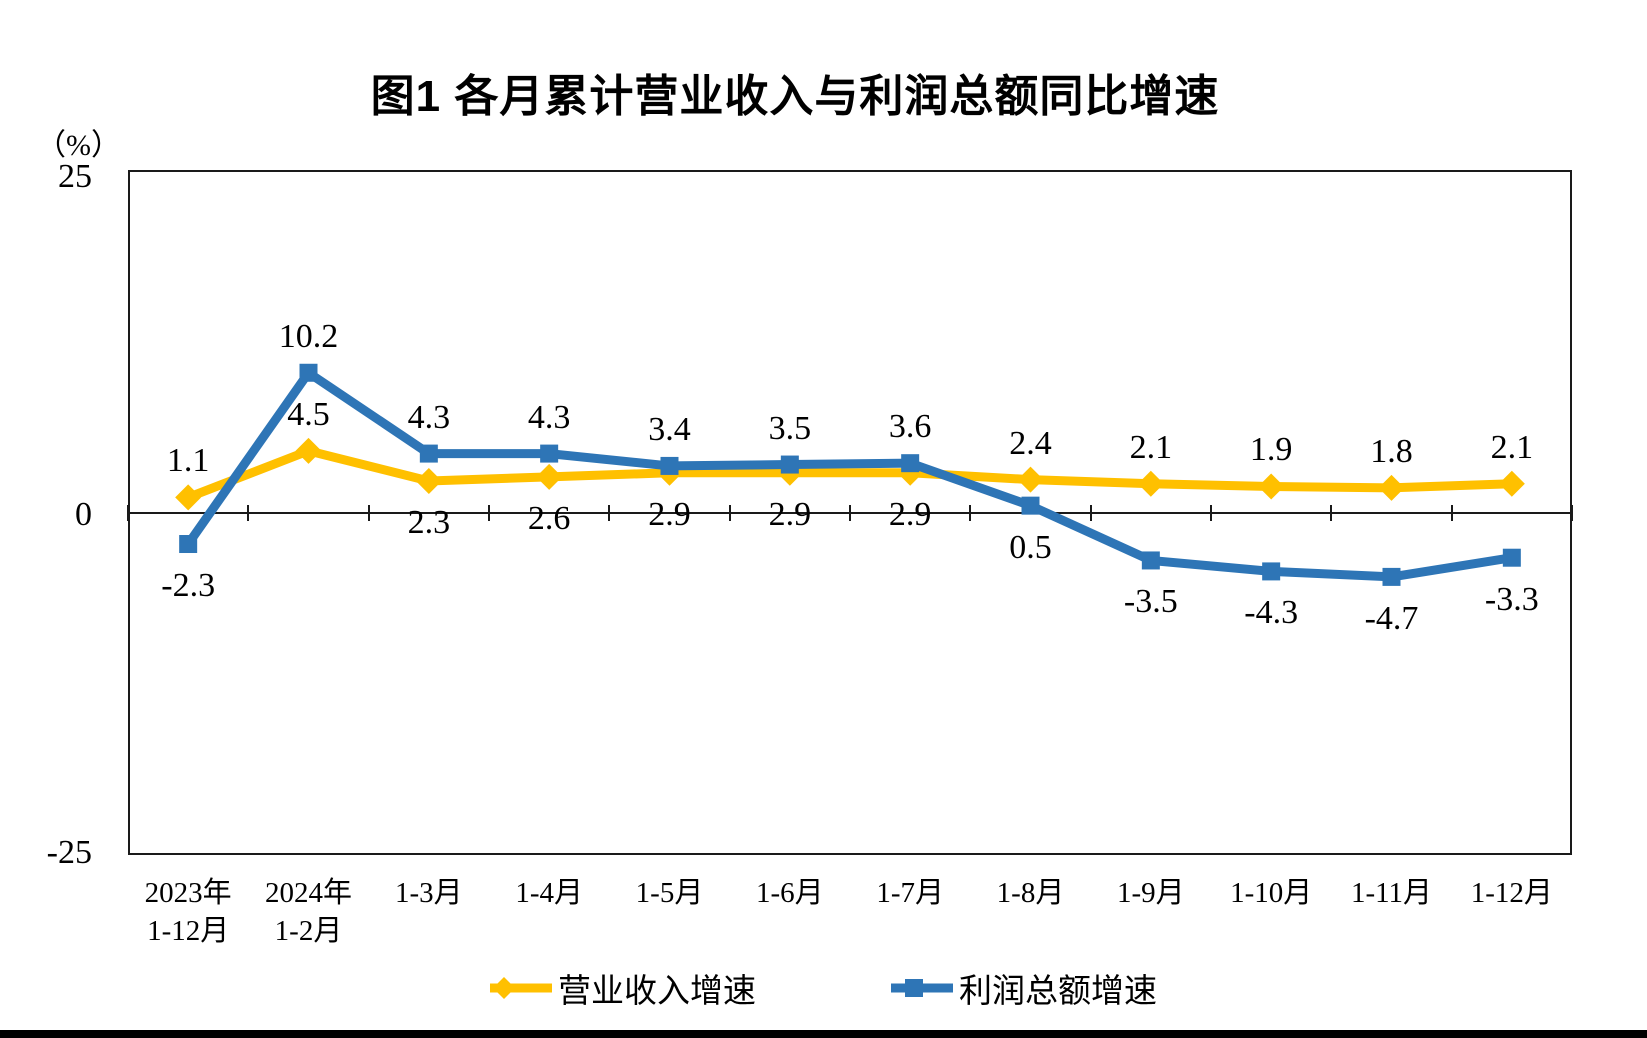 The width and height of the screenshot is (1647, 1038). Describe the element at coordinates (669, 893) in the screenshot. I see `x-axis-label: 1-5月` at that location.